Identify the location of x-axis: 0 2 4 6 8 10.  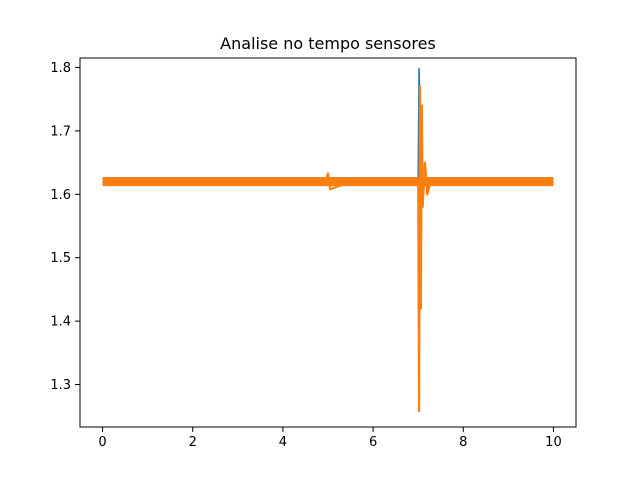
(330, 438).